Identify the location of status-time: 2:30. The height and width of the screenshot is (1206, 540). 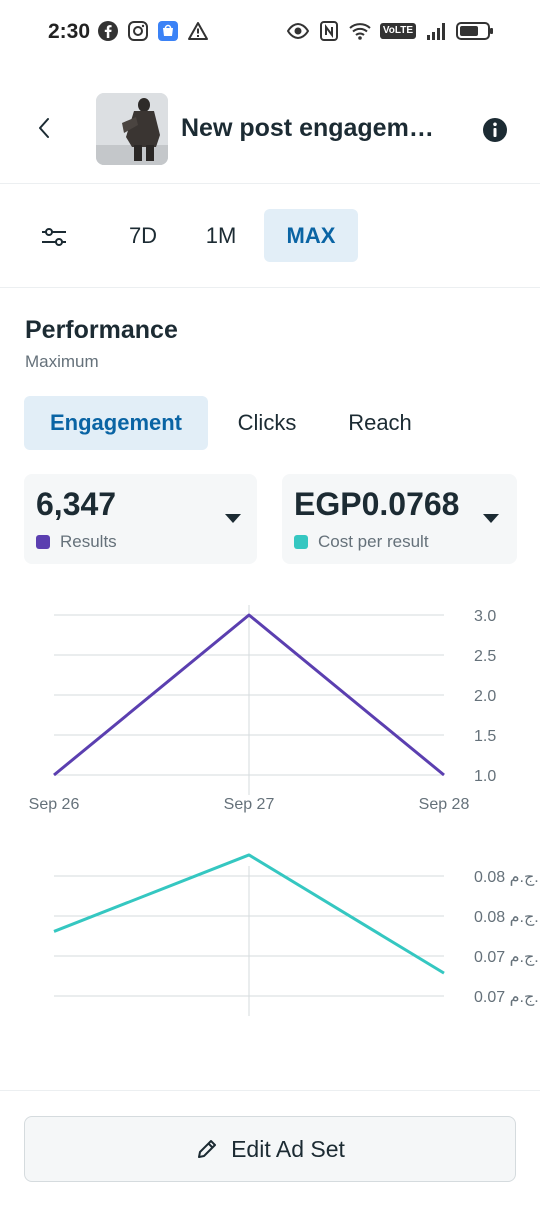
(69, 31).